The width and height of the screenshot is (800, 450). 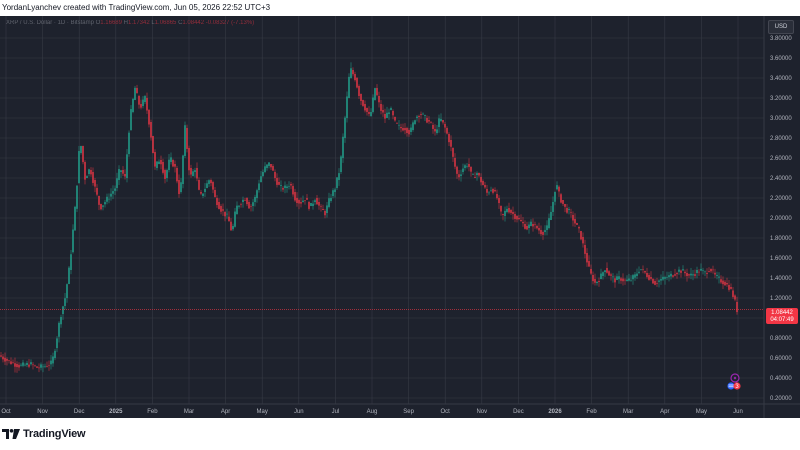 What do you see at coordinates (781, 79) in the screenshot?
I see `price-tick-label: 3.40000` at bounding box center [781, 79].